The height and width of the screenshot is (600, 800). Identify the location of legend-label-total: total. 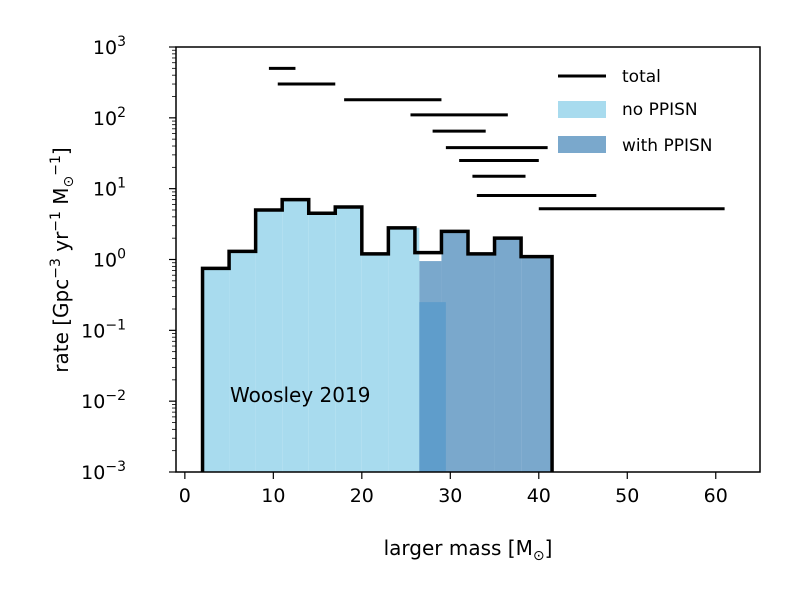
(641, 77).